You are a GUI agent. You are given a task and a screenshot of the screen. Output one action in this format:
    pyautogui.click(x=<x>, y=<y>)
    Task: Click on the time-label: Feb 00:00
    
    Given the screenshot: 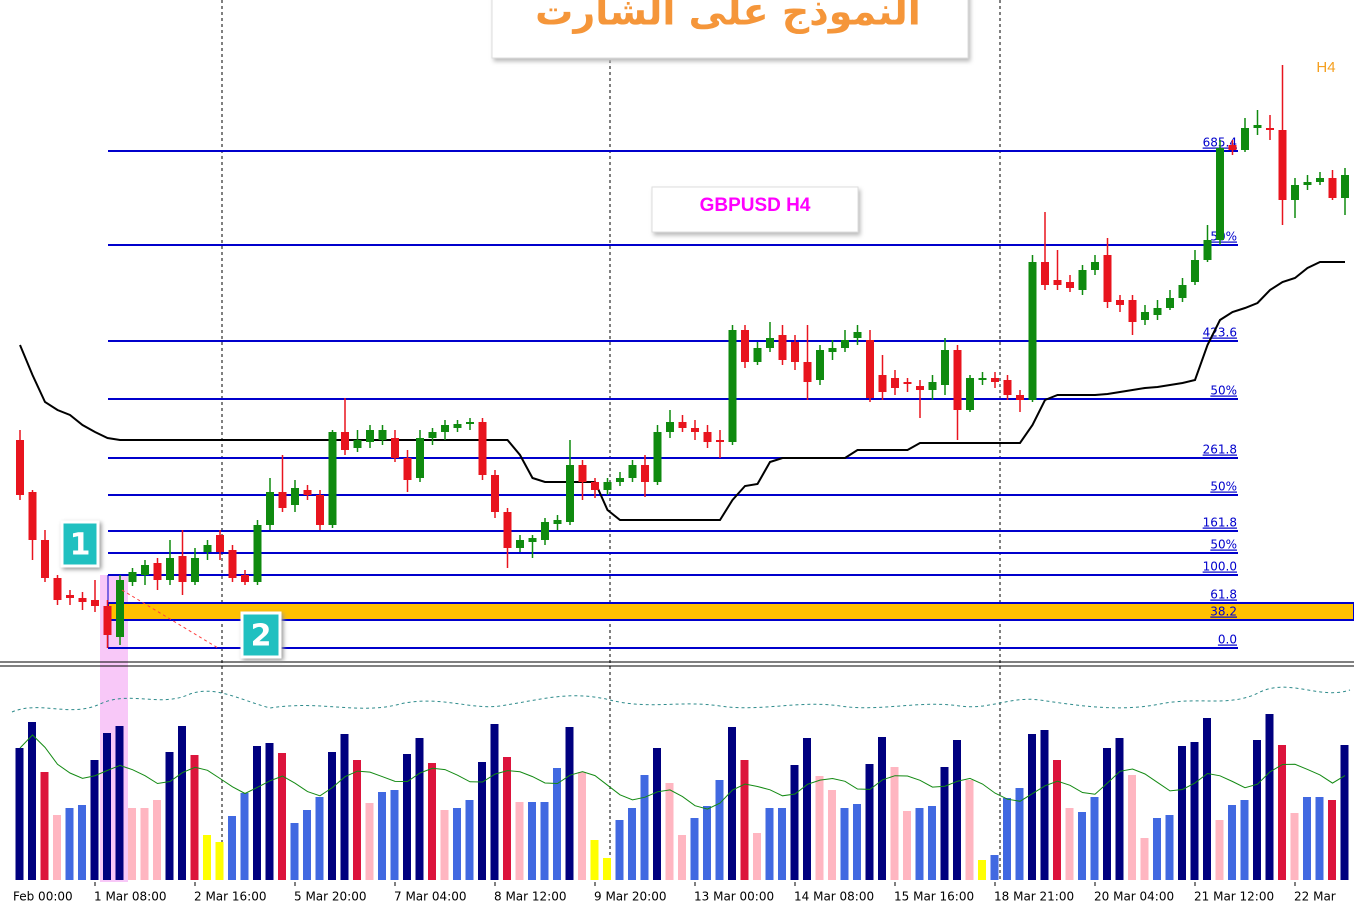 What is the action you would take?
    pyautogui.click(x=43, y=897)
    